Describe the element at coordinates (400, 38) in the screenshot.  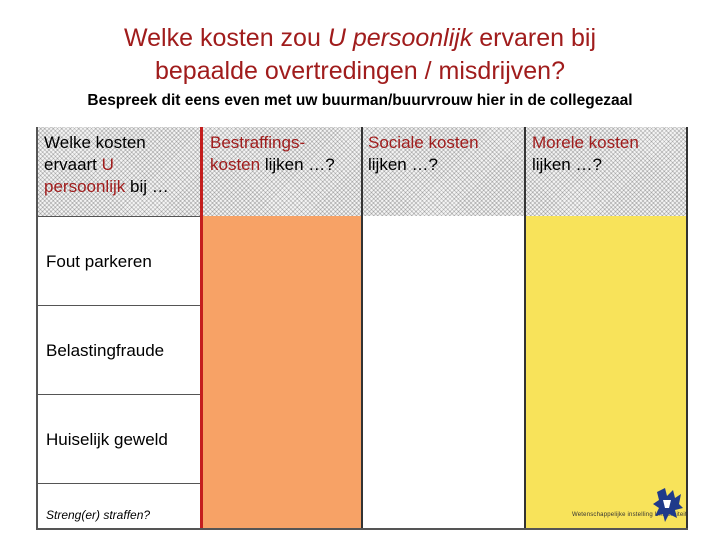
I see `title-emphasis: U persoonlijk` at that location.